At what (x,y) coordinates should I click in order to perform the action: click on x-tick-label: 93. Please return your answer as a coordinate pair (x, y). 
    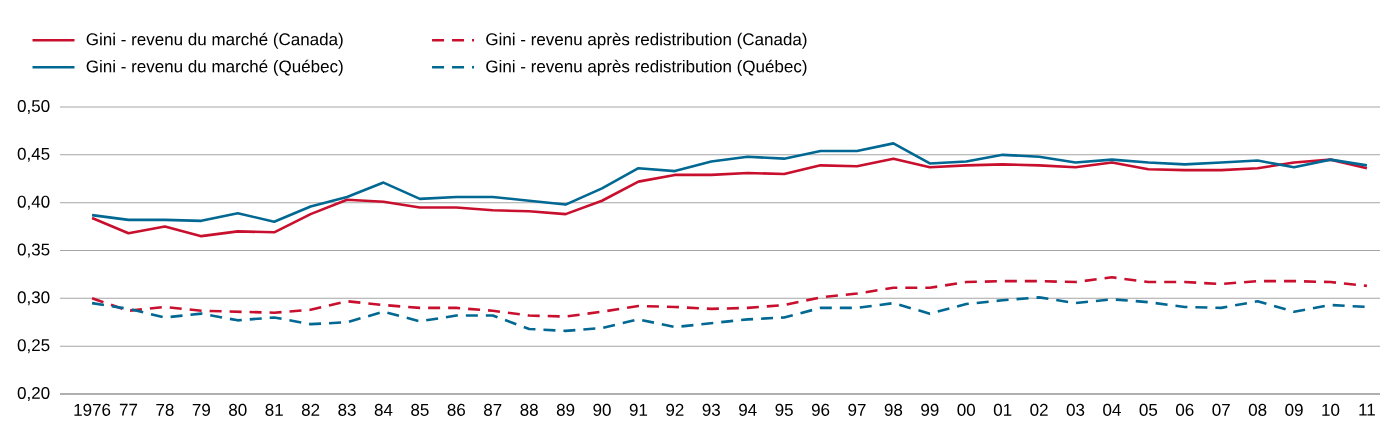
    Looking at the image, I should click on (711, 409).